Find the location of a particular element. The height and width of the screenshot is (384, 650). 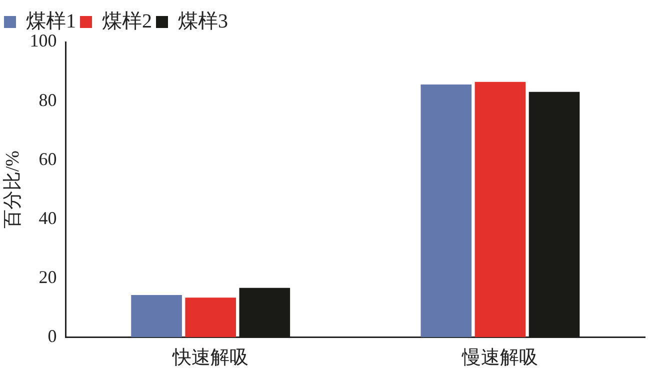

legend-label: 煤样2 is located at coordinates (127, 21).